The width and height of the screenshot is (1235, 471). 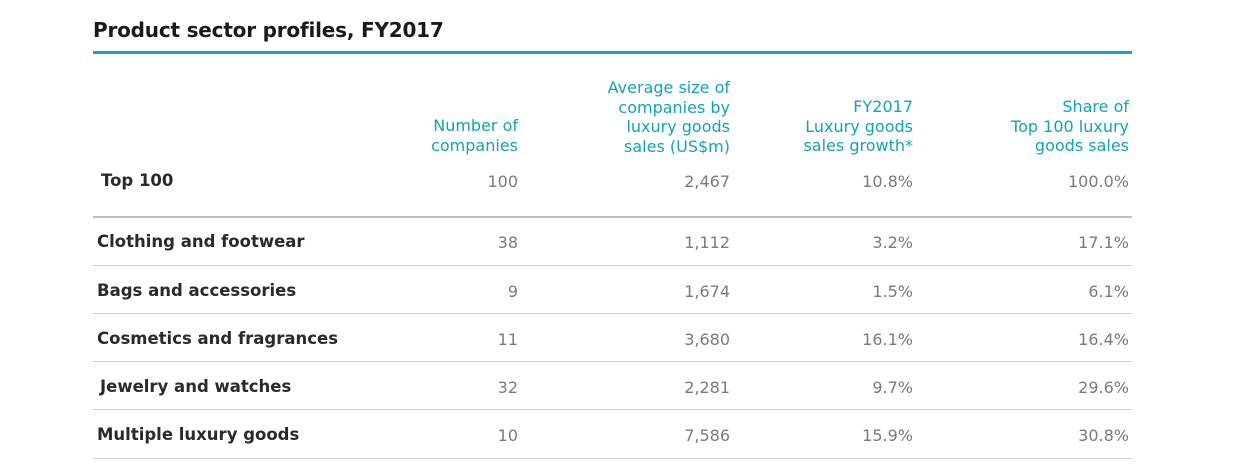 I want to click on title-underline, so click(x=612, y=52).